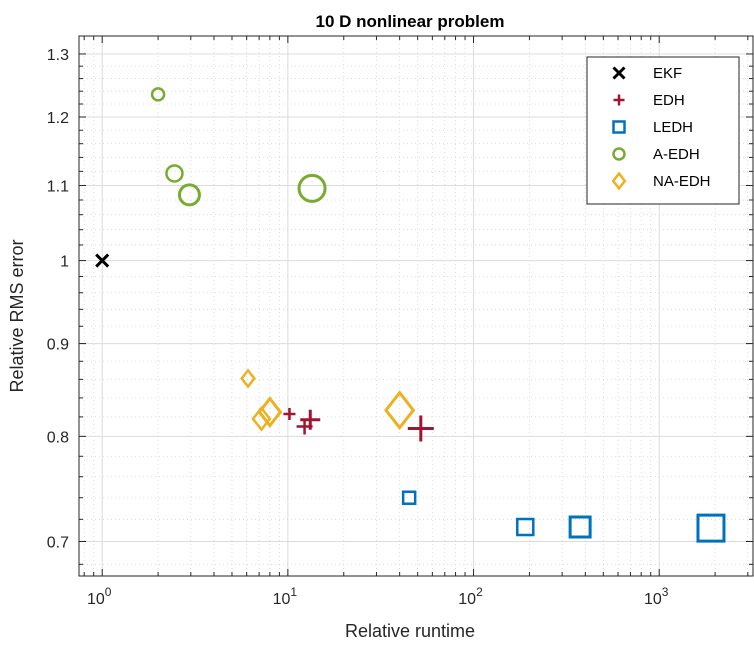 This screenshot has width=754, height=646. I want to click on y-tick-label: 1.1, so click(58, 187).